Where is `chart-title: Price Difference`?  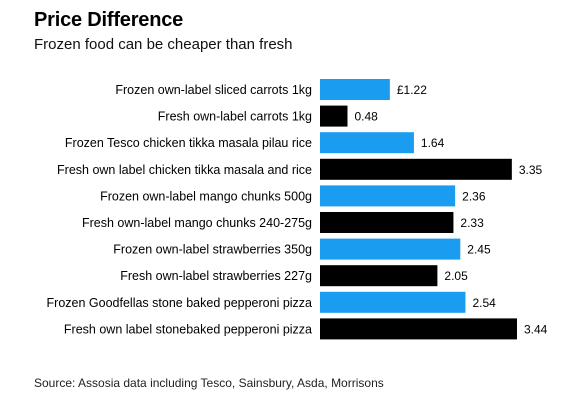 chart-title: Price Difference is located at coordinates (109, 20).